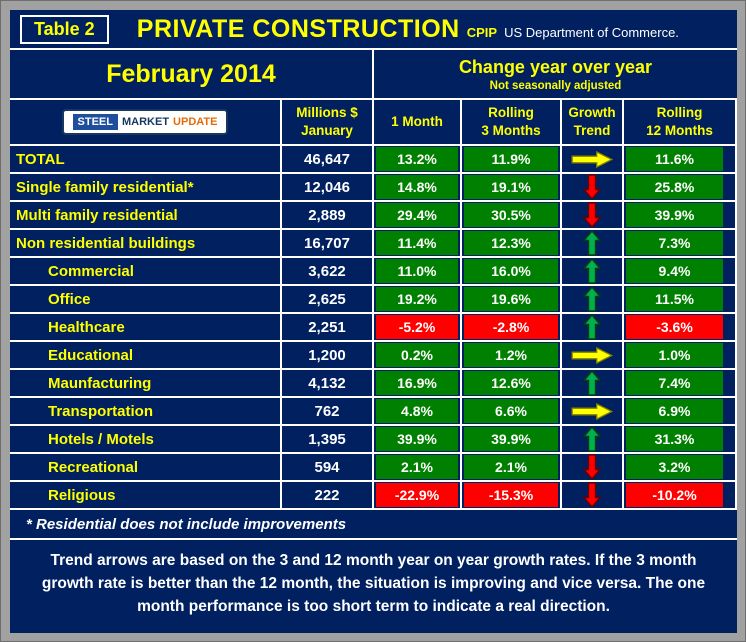  I want to click on row-category-label: TOTAL, so click(146, 159).